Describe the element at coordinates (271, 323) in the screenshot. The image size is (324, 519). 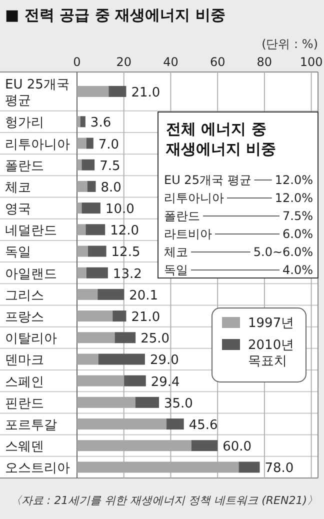
I see `legend-label: 1997년` at that location.